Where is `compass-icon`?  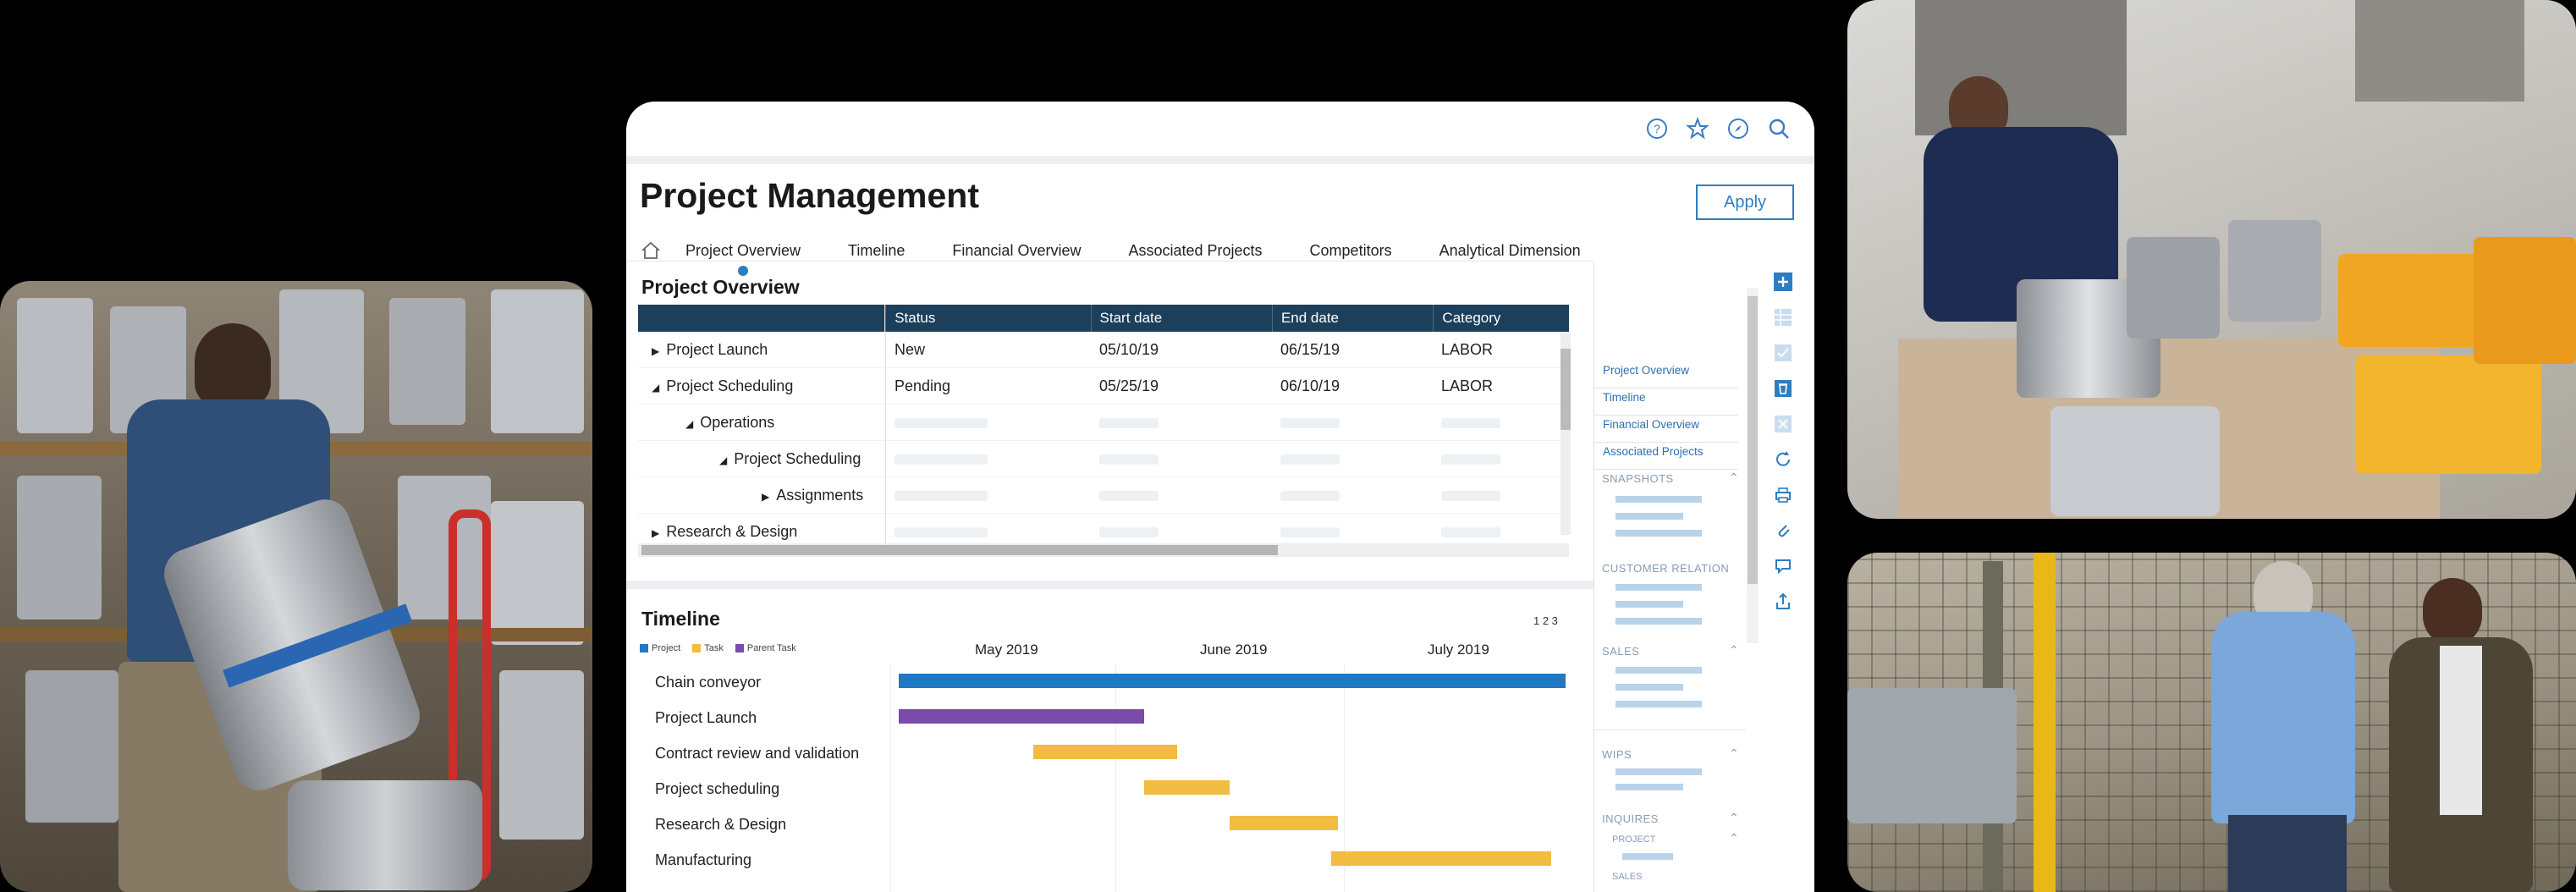 compass-icon is located at coordinates (1738, 128).